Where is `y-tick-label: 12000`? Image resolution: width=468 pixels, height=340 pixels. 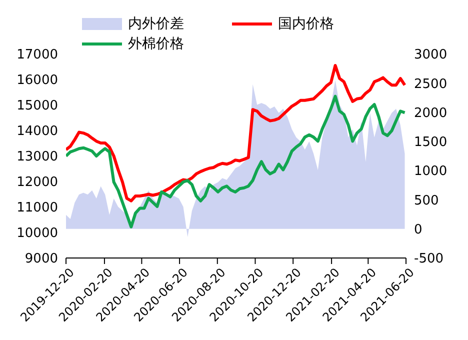 y-tick-label: 12000 is located at coordinates (37, 182).